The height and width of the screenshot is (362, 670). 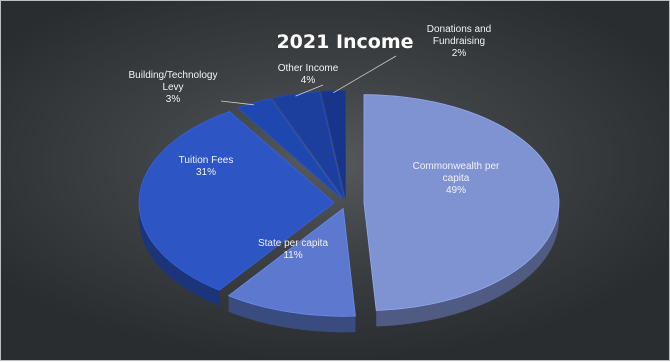 I want to click on slice-value-label: 49%, so click(x=456, y=190).